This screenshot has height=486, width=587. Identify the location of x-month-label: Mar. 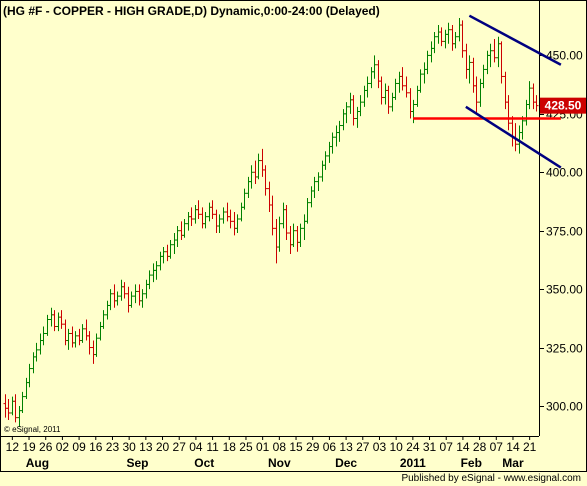
(513, 463).